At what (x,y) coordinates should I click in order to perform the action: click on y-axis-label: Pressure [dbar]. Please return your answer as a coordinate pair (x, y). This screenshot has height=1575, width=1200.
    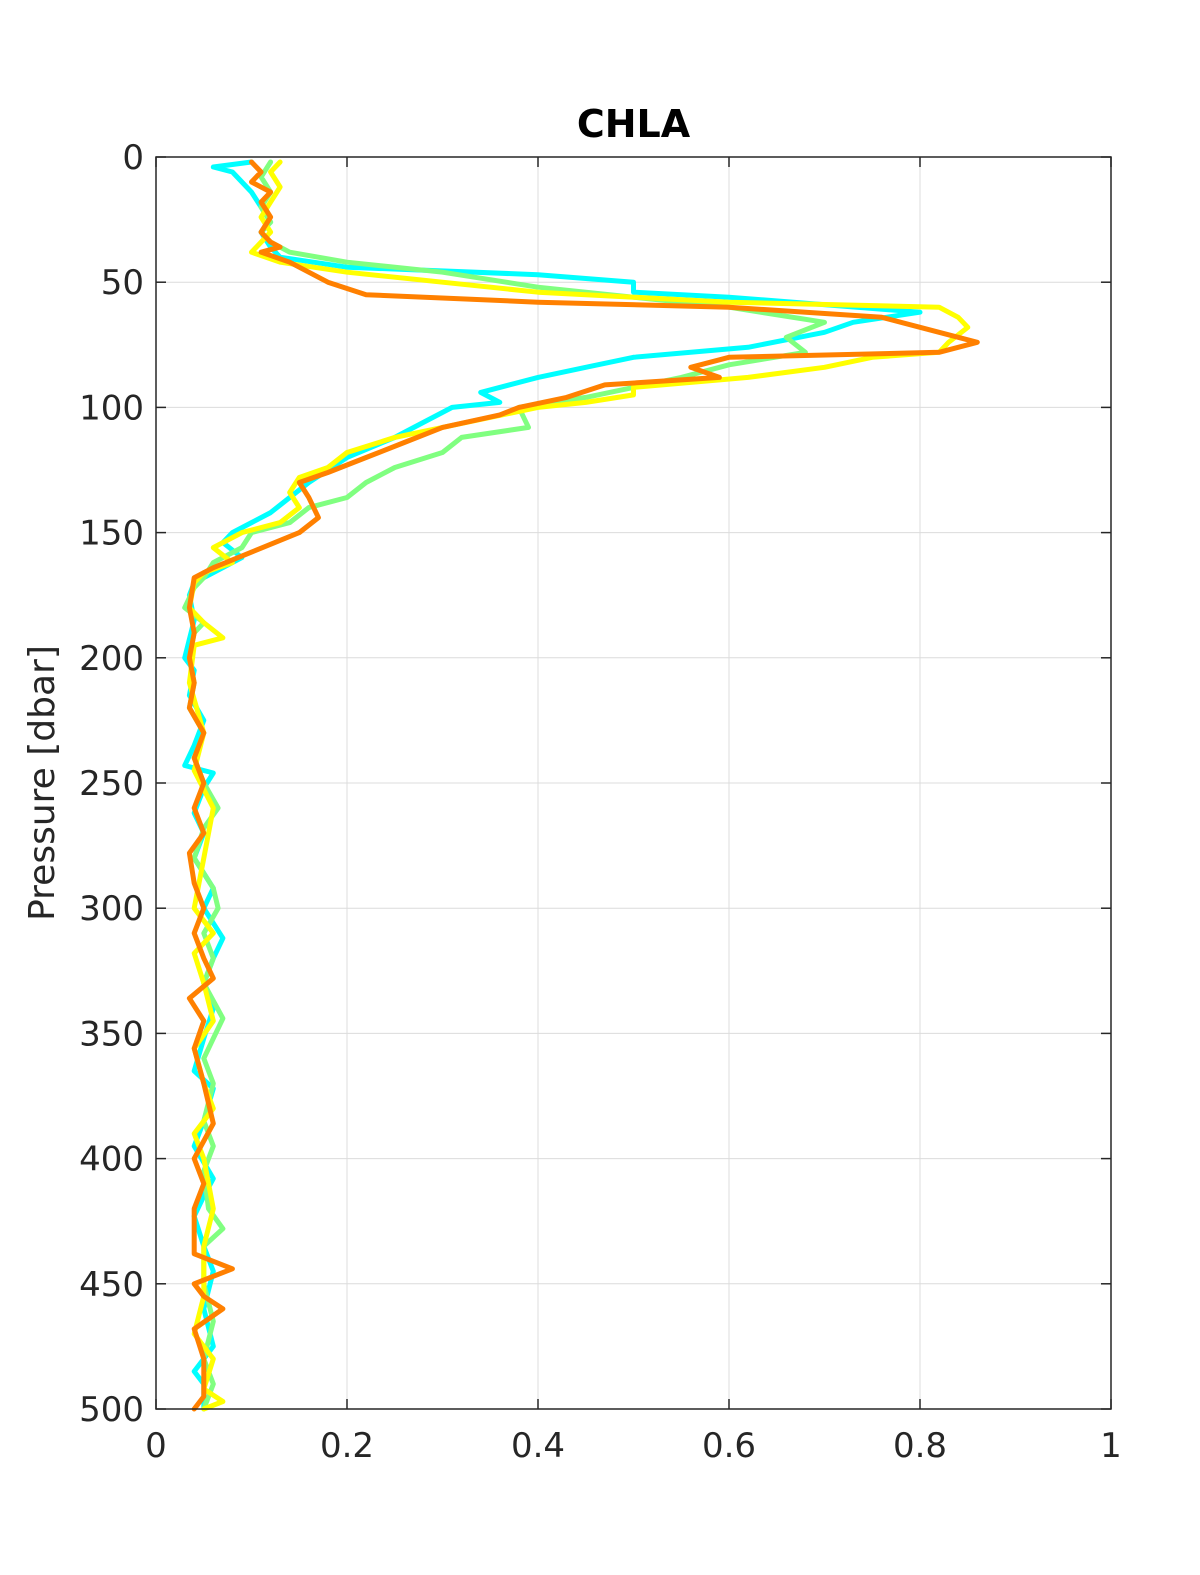
    Looking at the image, I should click on (42, 783).